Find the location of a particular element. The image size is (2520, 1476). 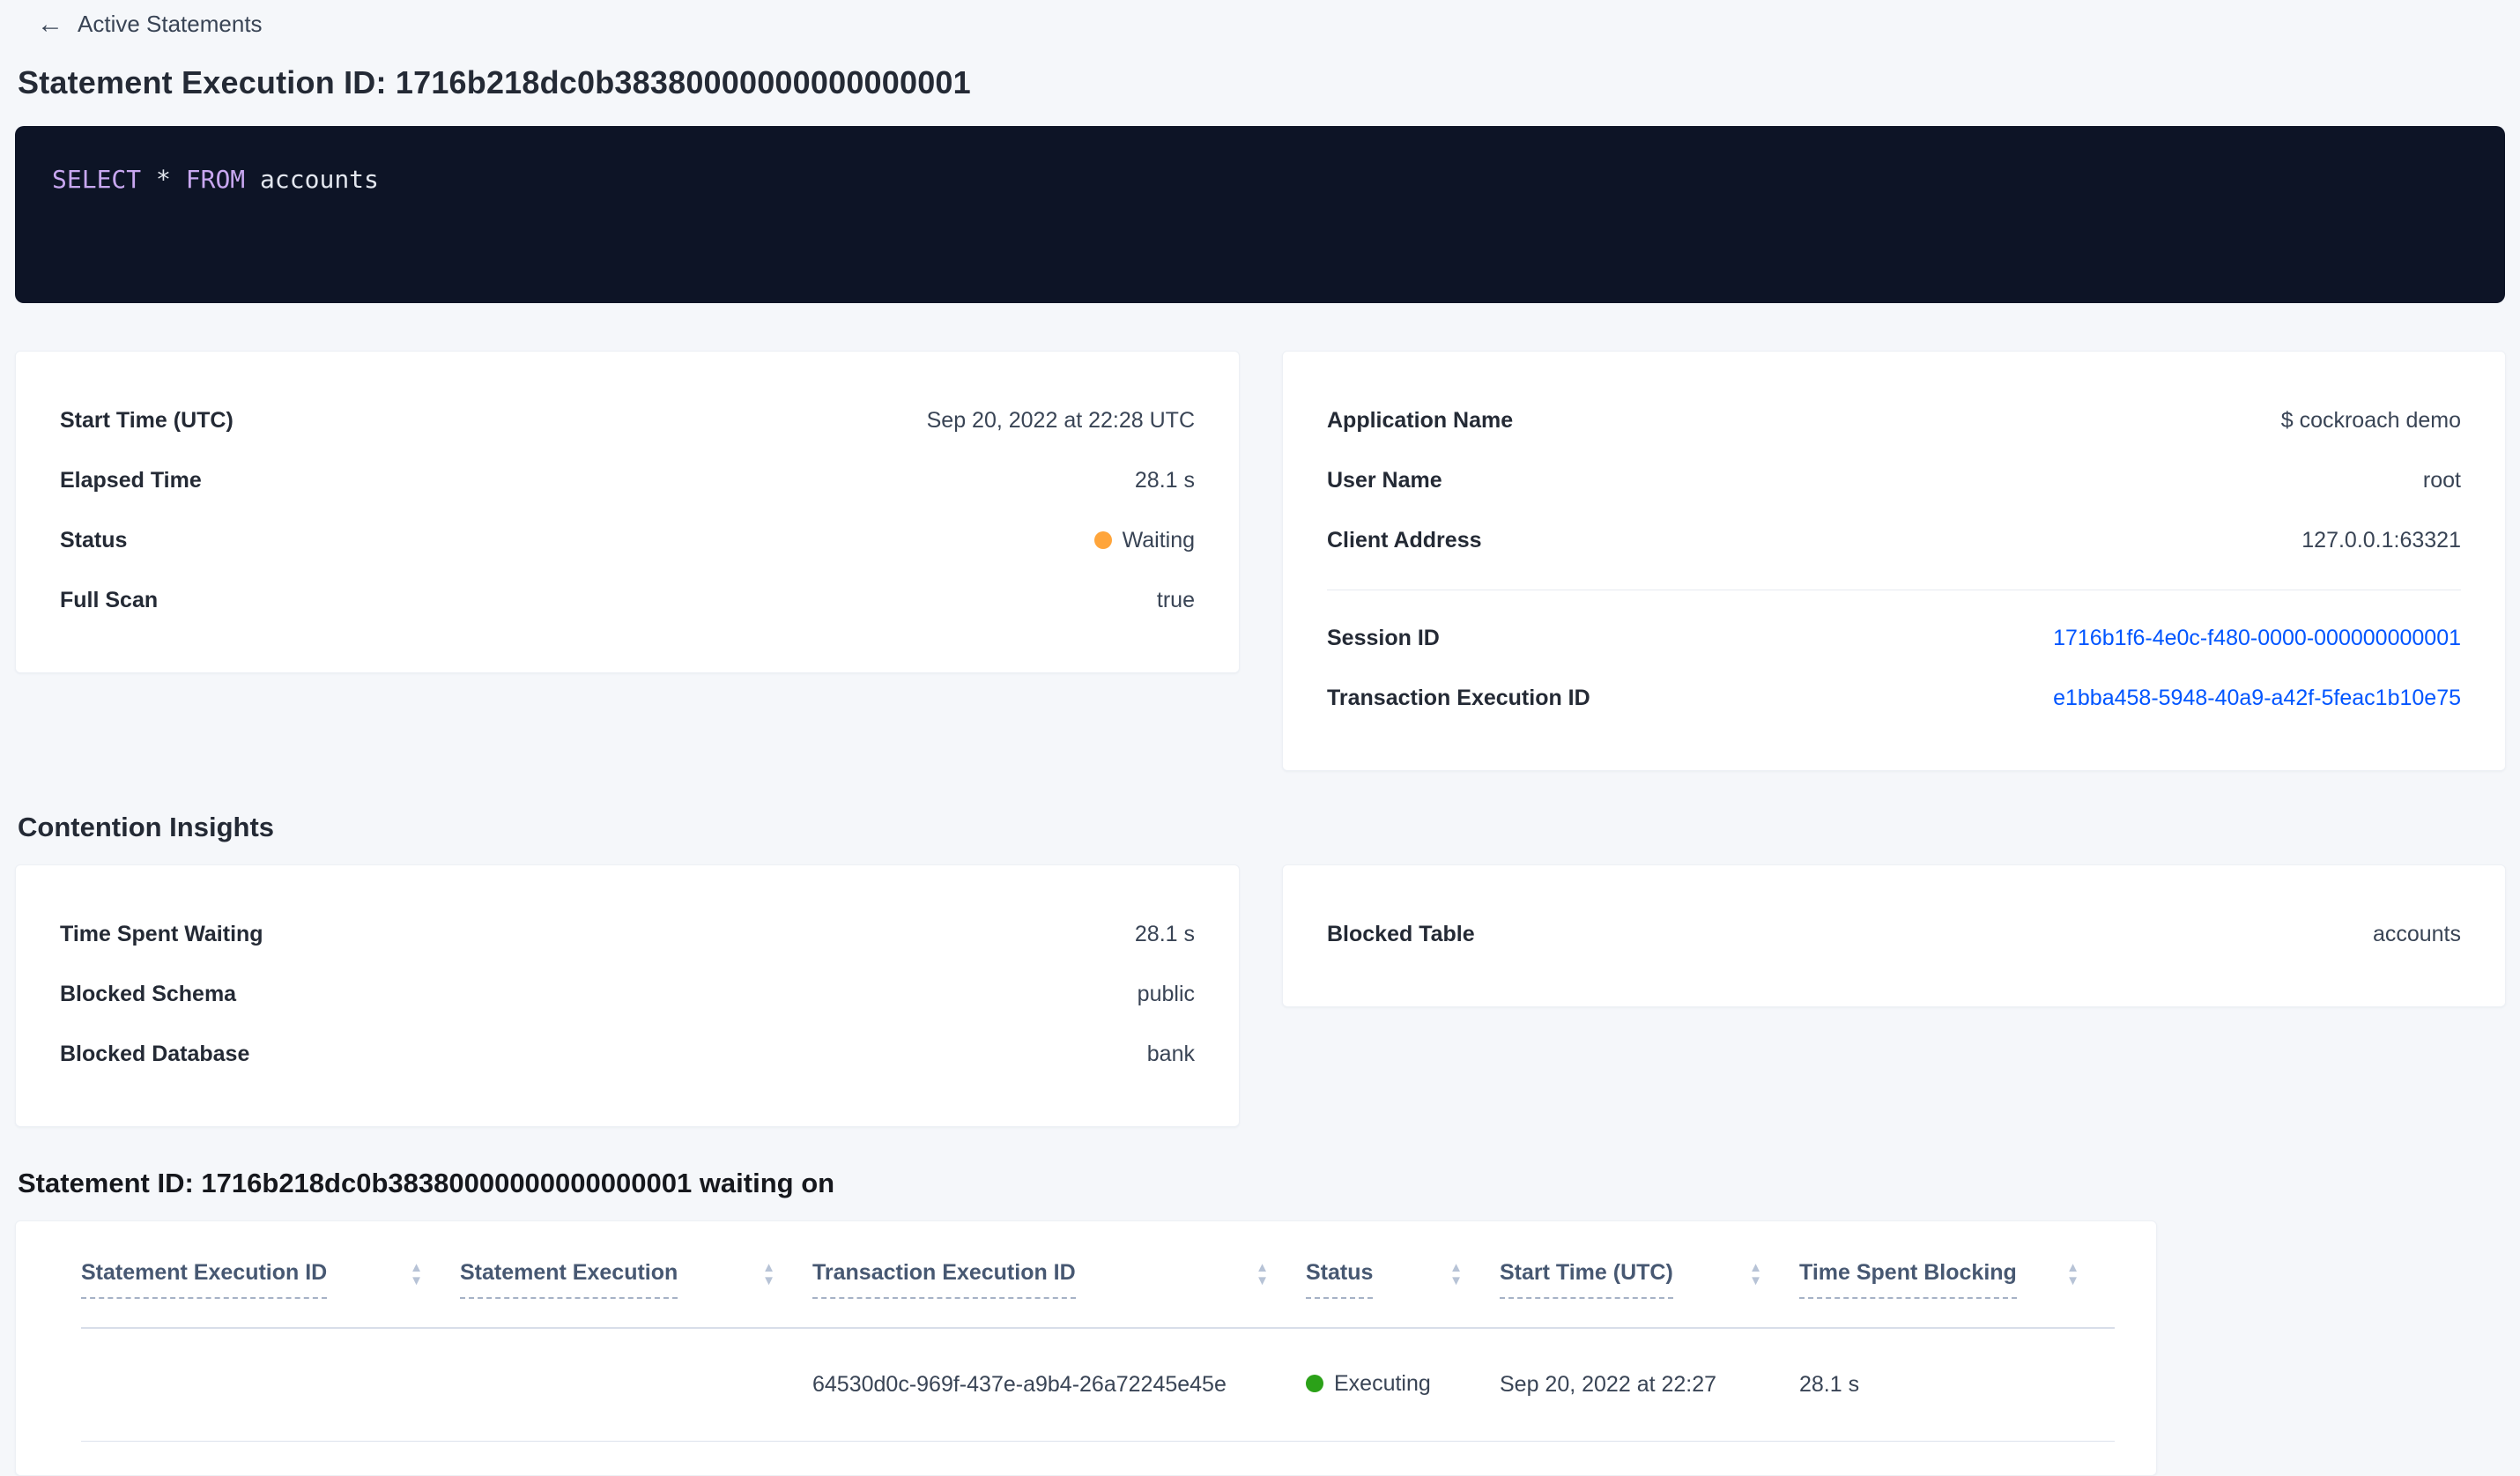

column-header-label: Time Spent Blocking is located at coordinates (1908, 1279).